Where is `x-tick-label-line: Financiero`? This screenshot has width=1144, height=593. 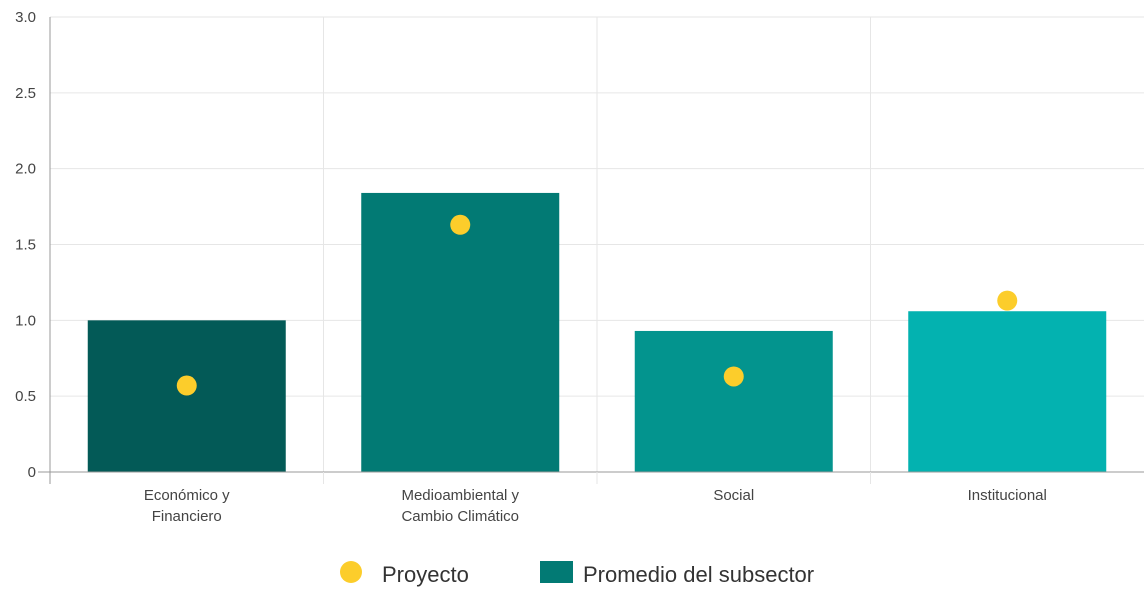 x-tick-label-line: Financiero is located at coordinates (187, 516).